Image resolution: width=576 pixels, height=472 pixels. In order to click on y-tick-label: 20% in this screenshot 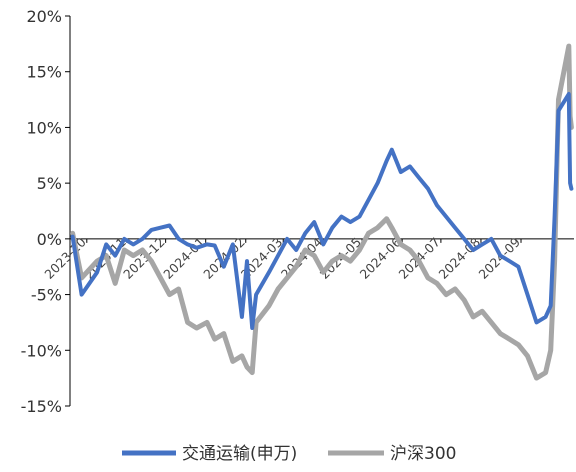, I will do `click(44, 16)`.